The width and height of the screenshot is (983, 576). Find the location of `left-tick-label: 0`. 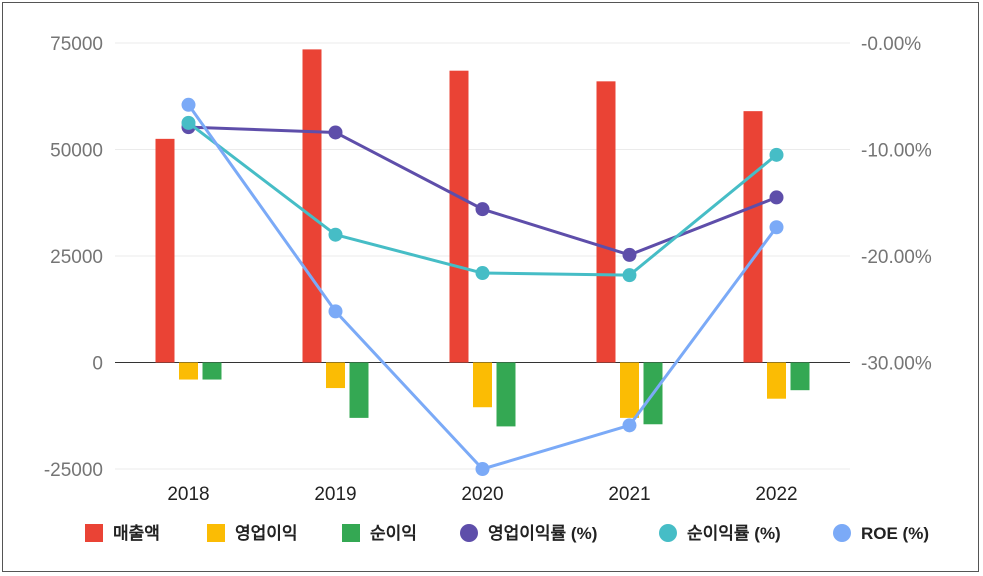

left-tick-label: 0 is located at coordinates (97, 364).